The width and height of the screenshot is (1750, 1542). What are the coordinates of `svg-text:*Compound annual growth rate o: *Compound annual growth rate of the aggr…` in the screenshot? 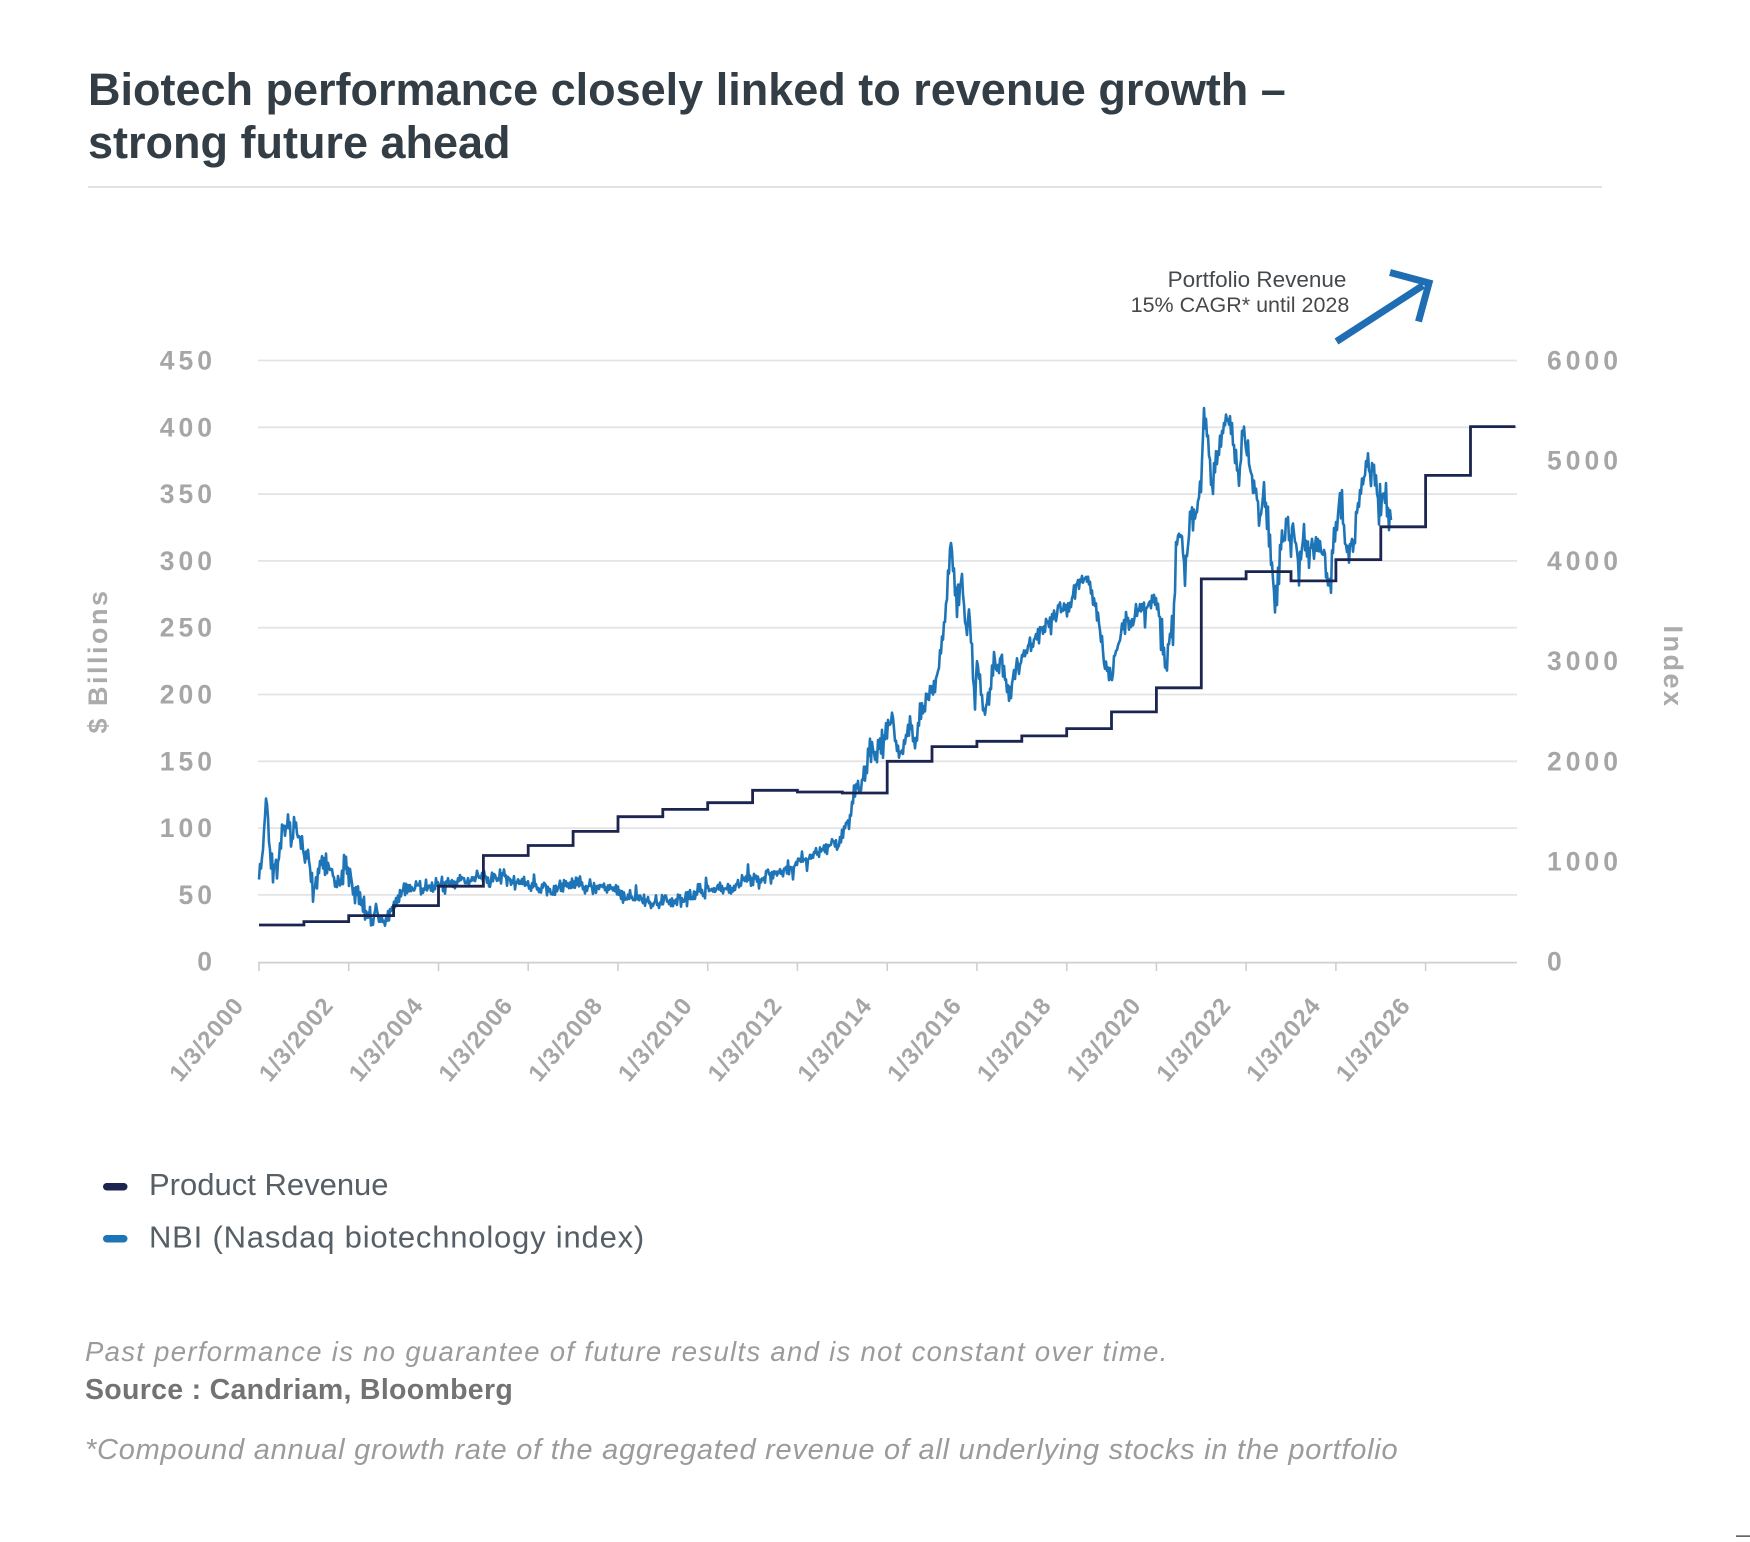 It's located at (741, 1450).